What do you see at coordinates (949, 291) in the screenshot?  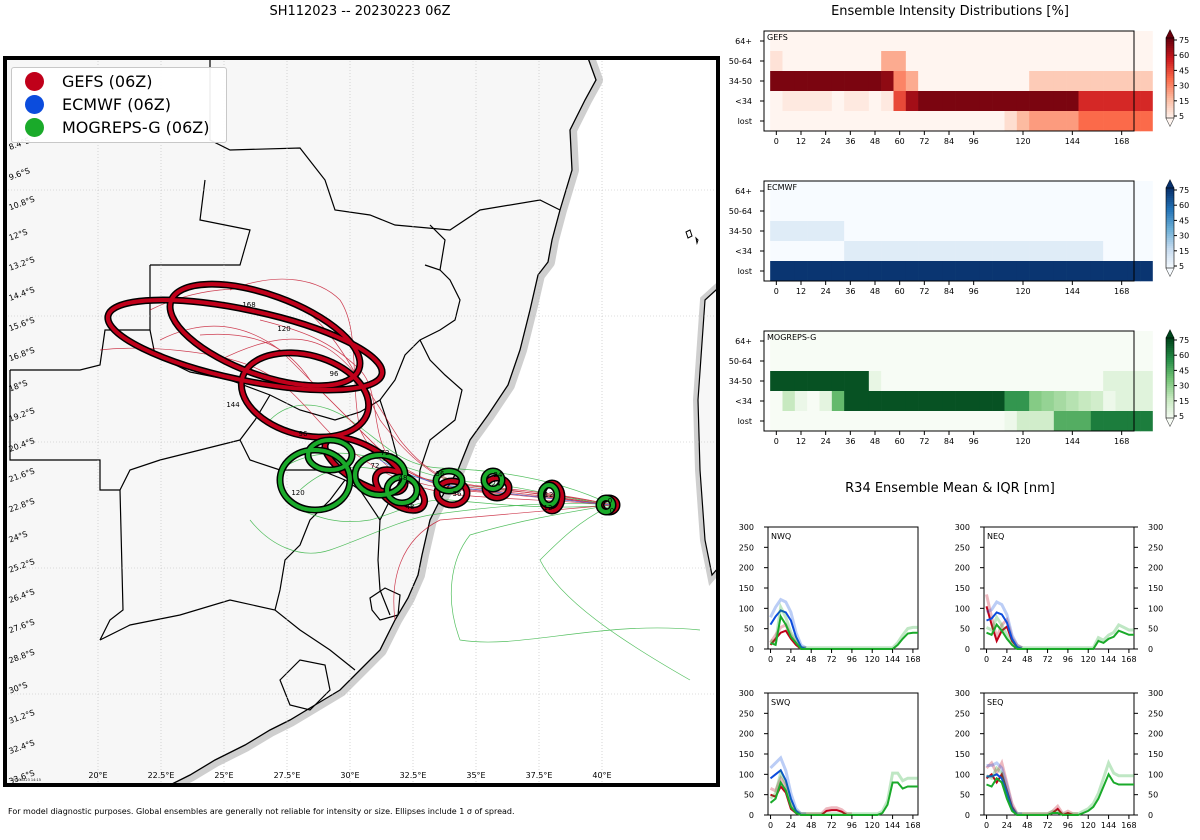 I see `heatmap-x-label: 84` at bounding box center [949, 291].